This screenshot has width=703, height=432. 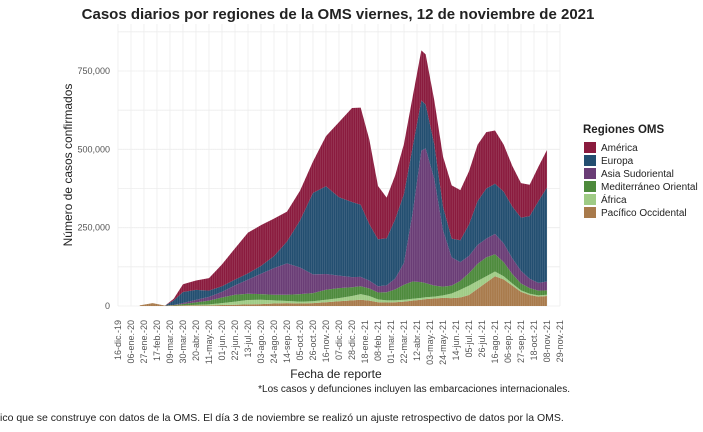 I want to click on x-tick-label: 16-ago.-21, so click(x=495, y=342).